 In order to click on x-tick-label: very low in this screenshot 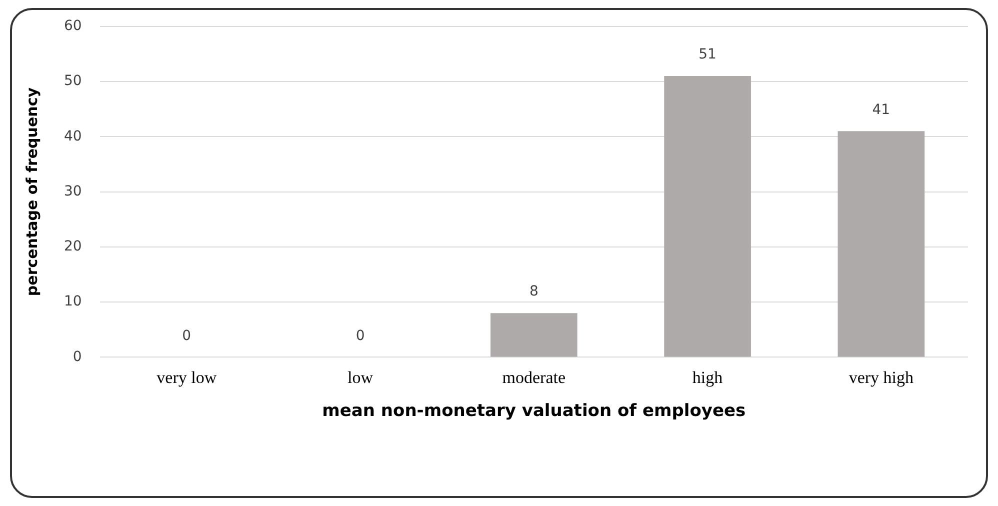, I will do `click(187, 377)`.